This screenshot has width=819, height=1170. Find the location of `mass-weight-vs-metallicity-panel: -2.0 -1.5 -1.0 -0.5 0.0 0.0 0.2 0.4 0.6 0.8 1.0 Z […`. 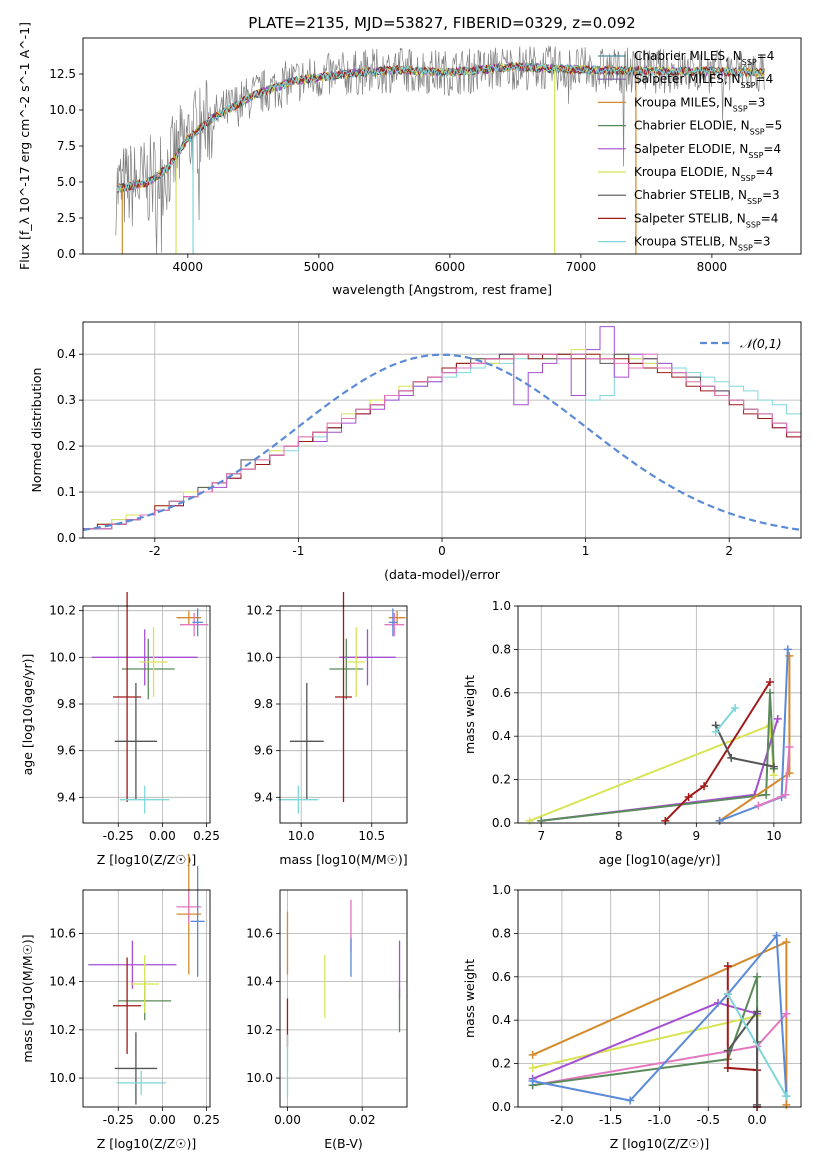

mass-weight-vs-metallicity-panel: -2.0 -1.5 -1.0 -0.5 0.0 0.0 0.2 0.4 0.6 0.8 1.0 Z [… is located at coordinates (632, 1017).